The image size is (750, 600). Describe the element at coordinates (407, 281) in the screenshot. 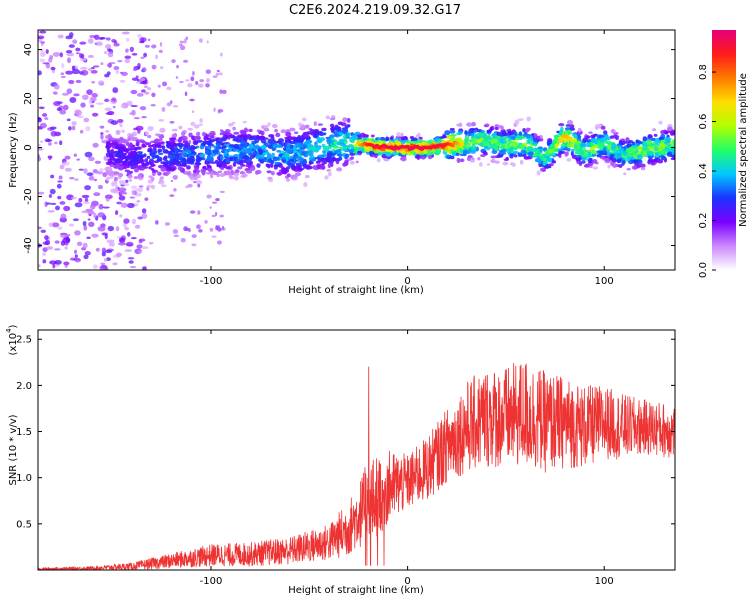

I see `spectrogram-x-tick-label: 0` at that location.